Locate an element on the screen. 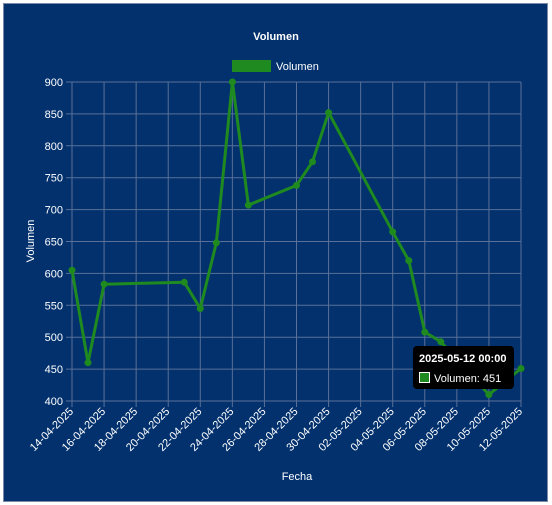 This screenshot has width=552, height=505. legend: Volumen is located at coordinates (275, 66).